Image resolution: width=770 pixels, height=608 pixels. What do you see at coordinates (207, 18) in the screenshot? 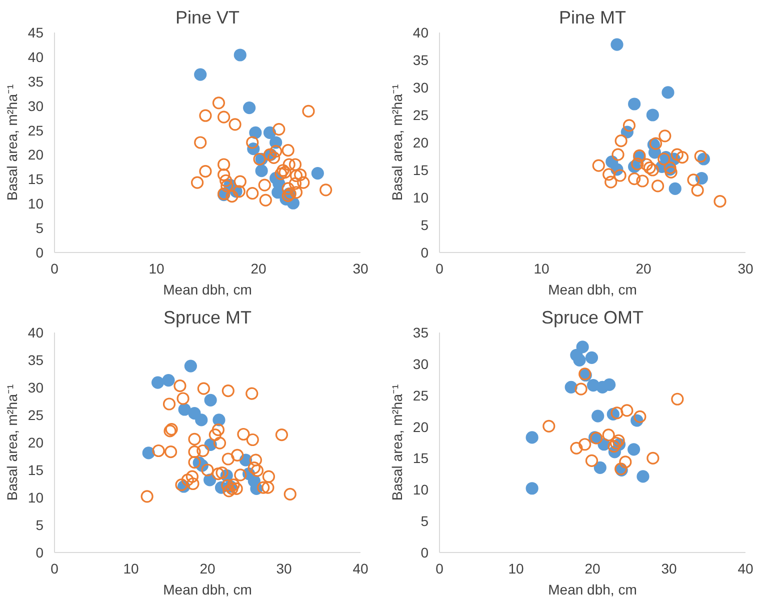
I see `chart-title: Pine VT` at bounding box center [207, 18].